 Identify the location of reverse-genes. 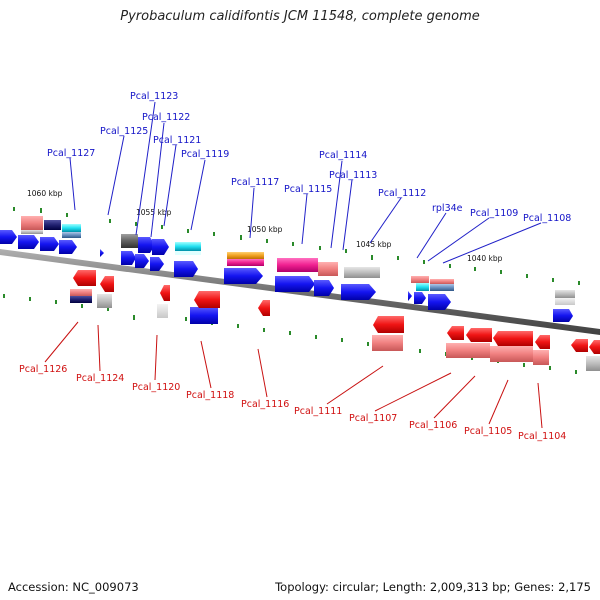
(336, 312).